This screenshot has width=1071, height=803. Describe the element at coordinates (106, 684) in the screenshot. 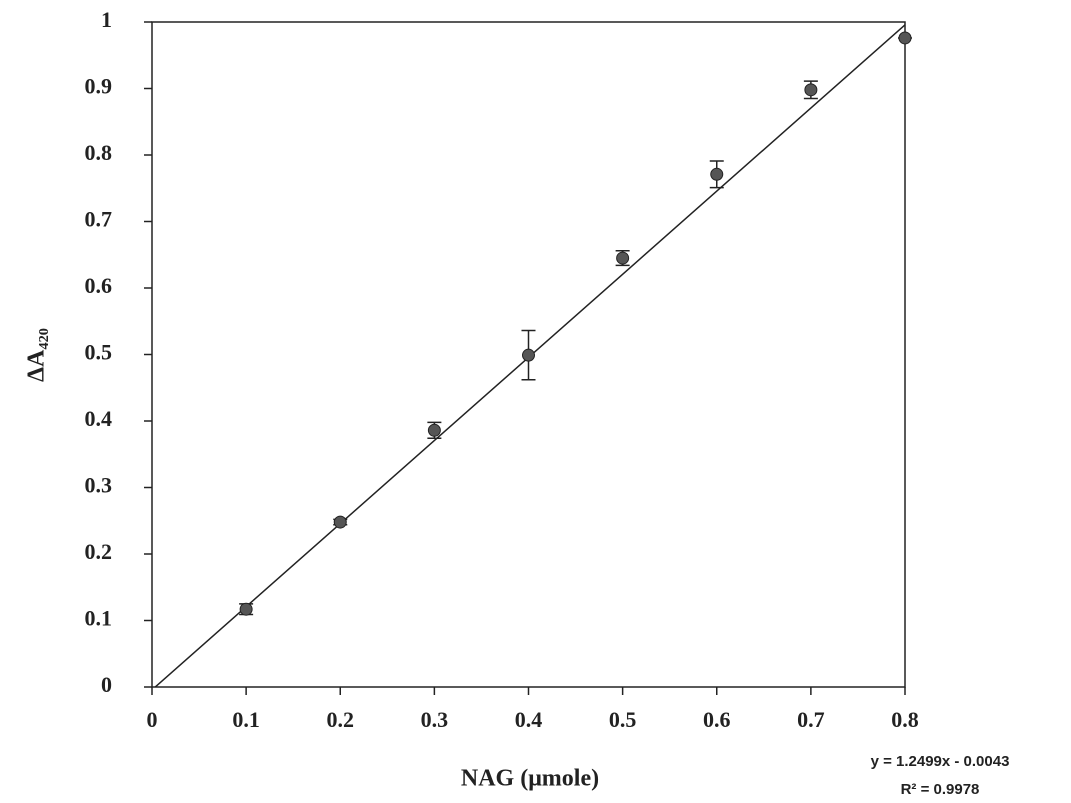

I see `y-tick-label: 0` at that location.